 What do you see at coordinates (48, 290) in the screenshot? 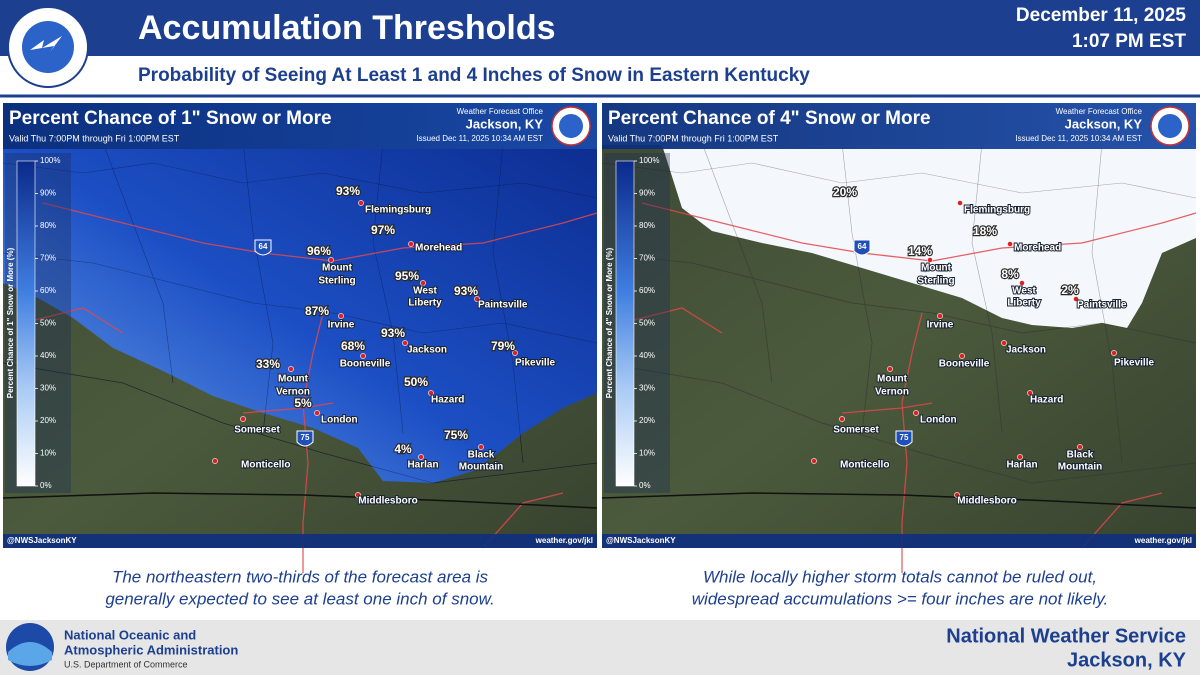
I see `colorbar-tick-label: 60%` at bounding box center [48, 290].